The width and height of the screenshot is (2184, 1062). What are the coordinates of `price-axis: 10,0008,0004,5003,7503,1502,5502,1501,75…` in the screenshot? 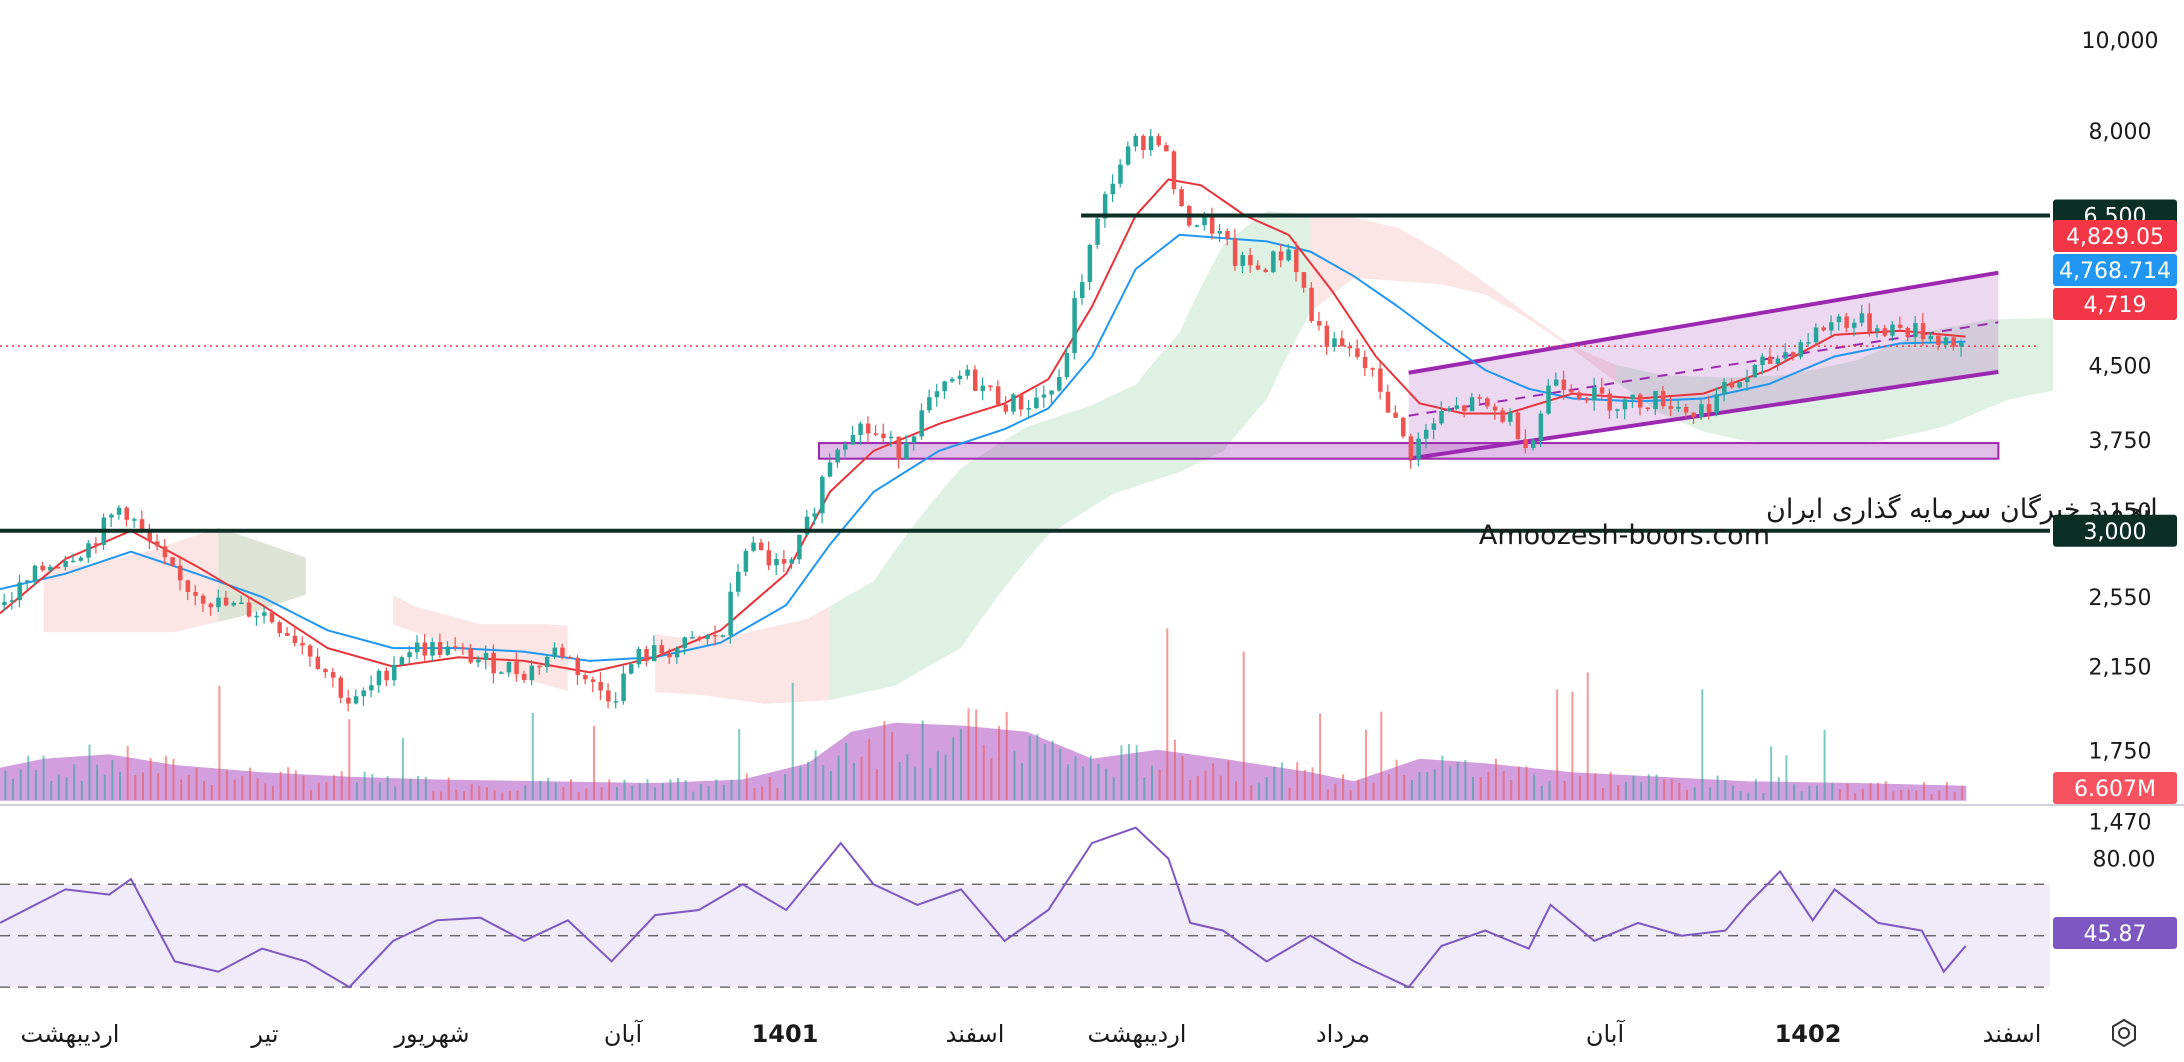 It's located at (2120, 432).